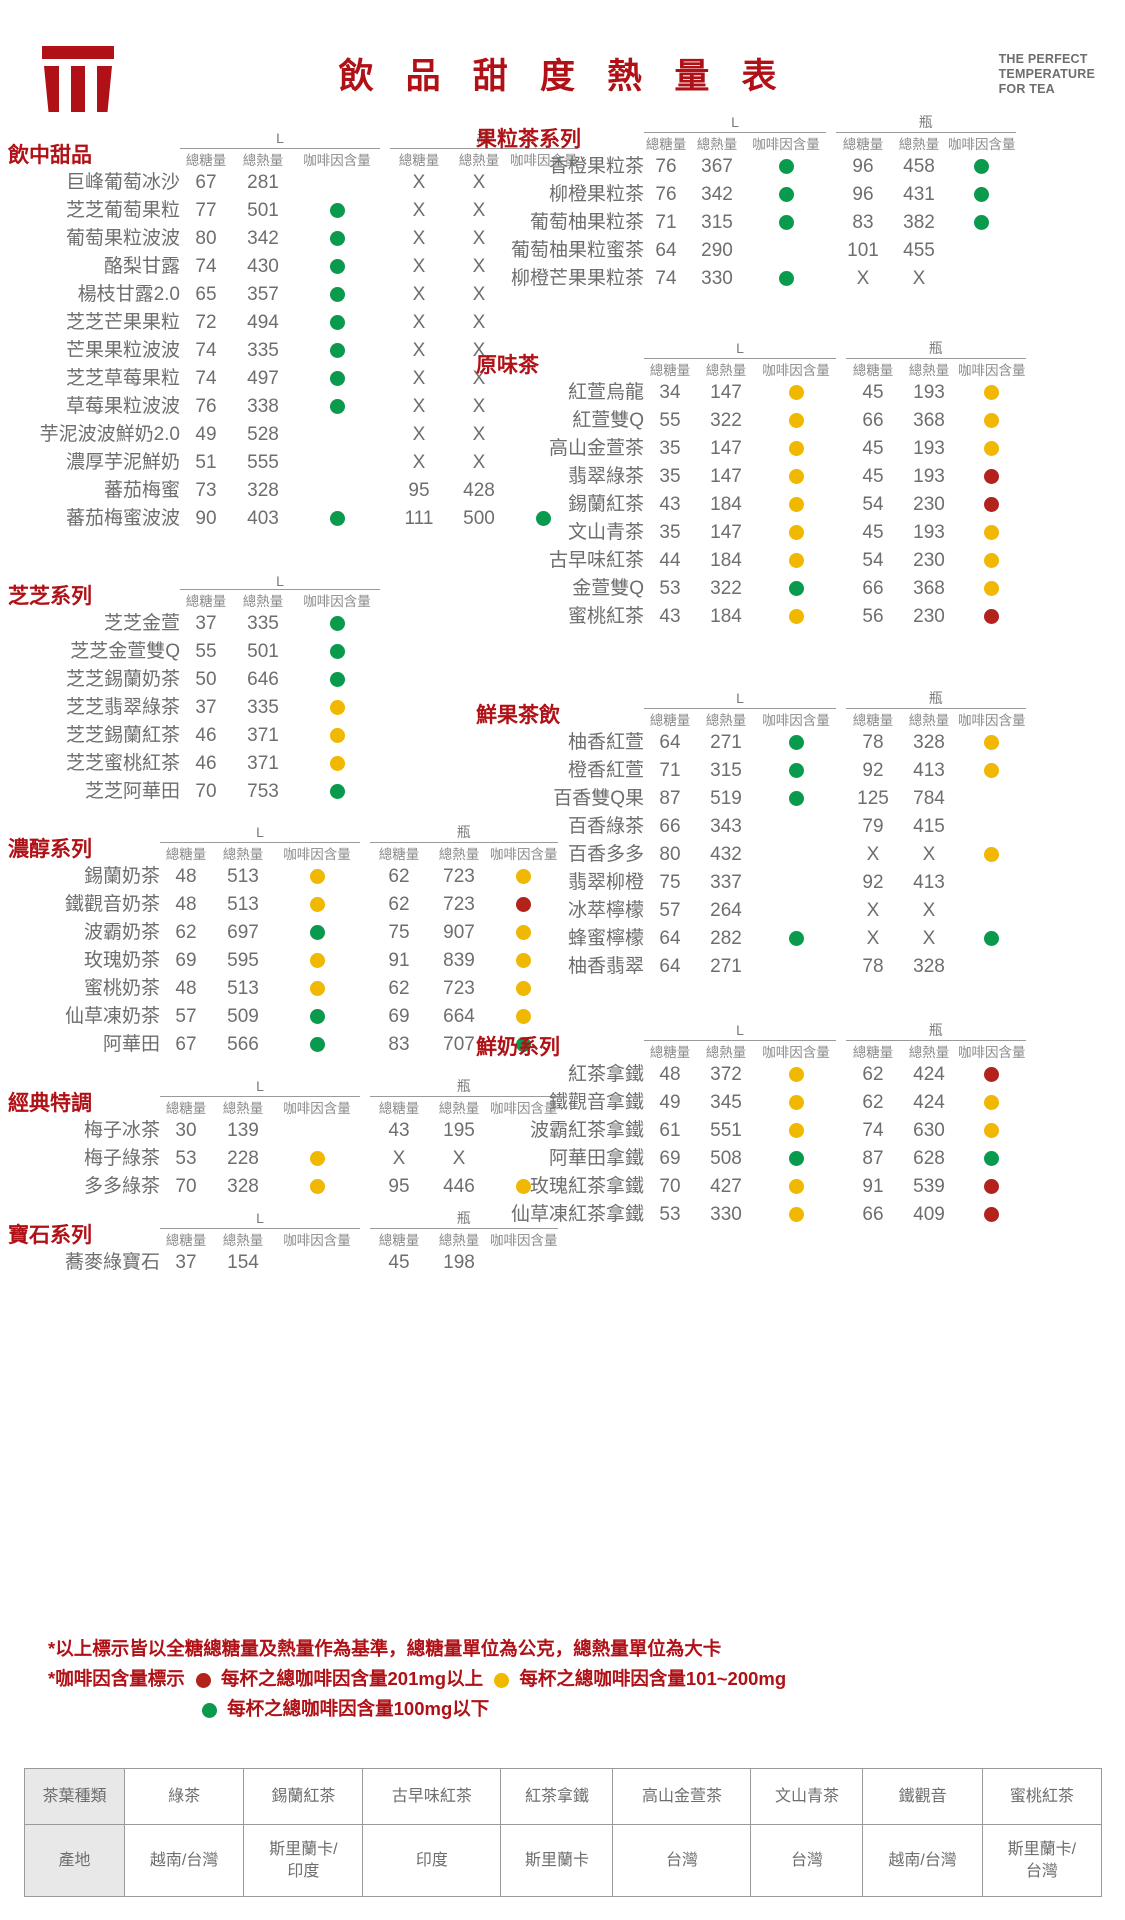 This screenshot has width=1125, height=1920. Describe the element at coordinates (263, 210) in the screenshot. I see `value-l-calories: 501` at that location.